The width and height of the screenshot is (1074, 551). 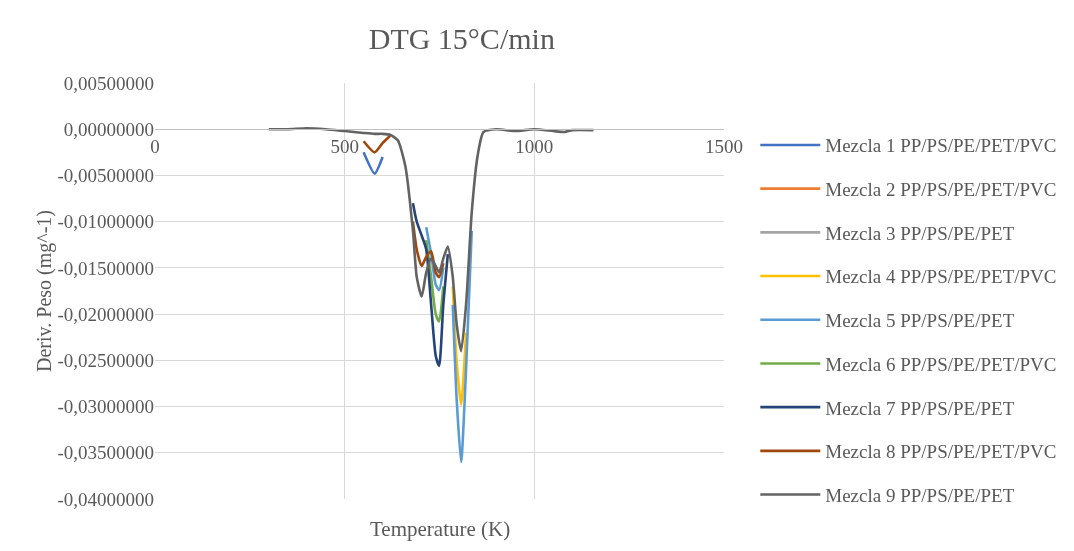 What do you see at coordinates (920, 495) in the screenshot?
I see `legend-label: Mezcla 9 PP/PS/PE/PET` at bounding box center [920, 495].